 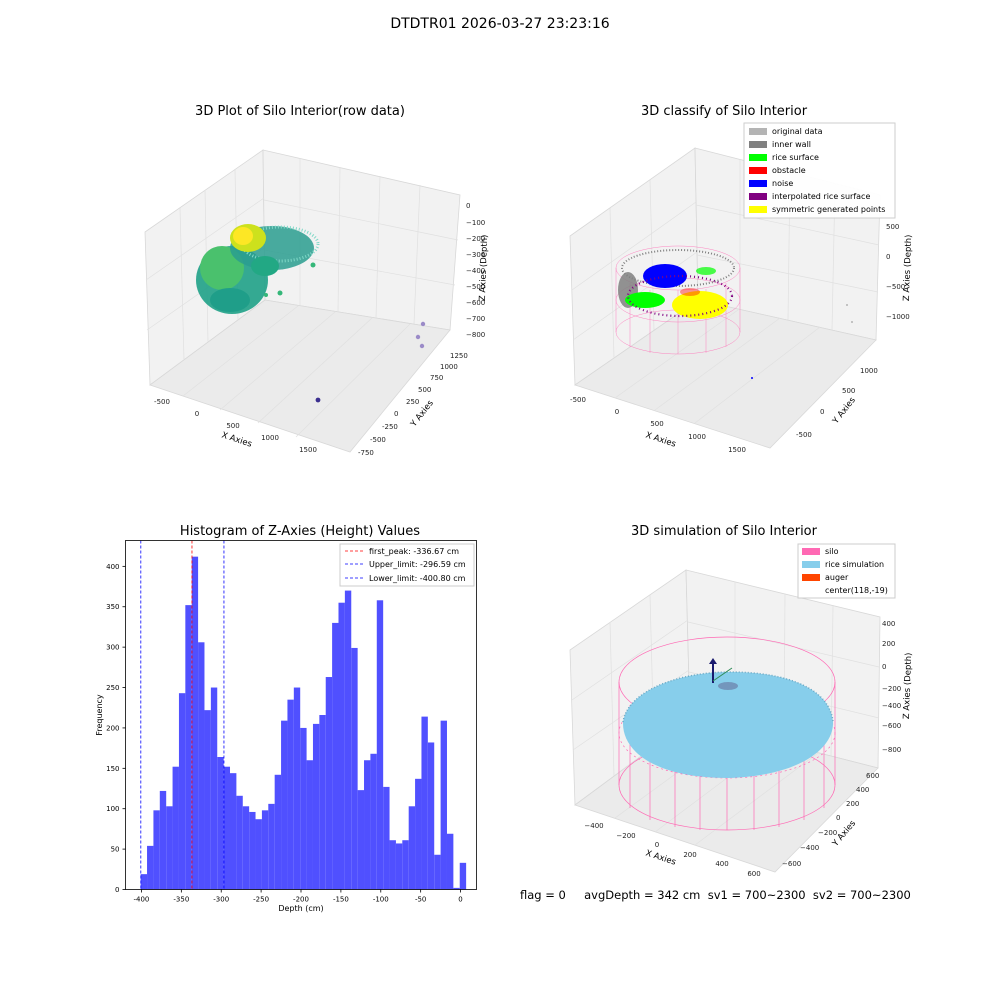 What do you see at coordinates (848, 391) in the screenshot?
I see `classify-ytick: 500` at bounding box center [848, 391].